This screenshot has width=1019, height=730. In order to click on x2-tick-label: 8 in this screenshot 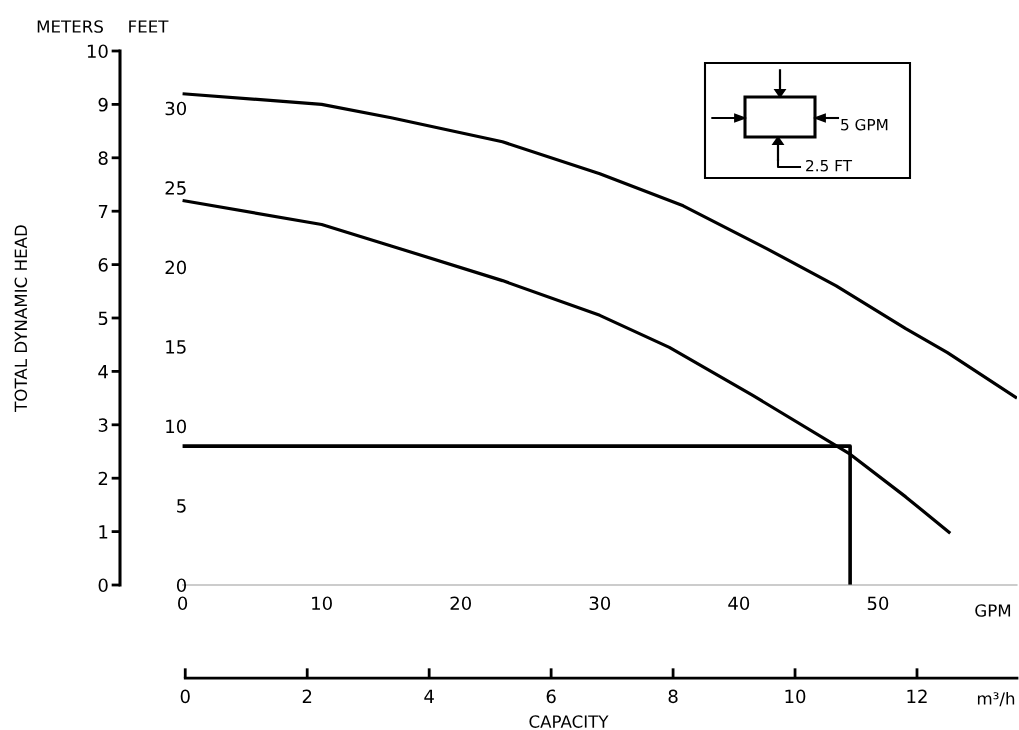, I will do `click(673, 696)`.